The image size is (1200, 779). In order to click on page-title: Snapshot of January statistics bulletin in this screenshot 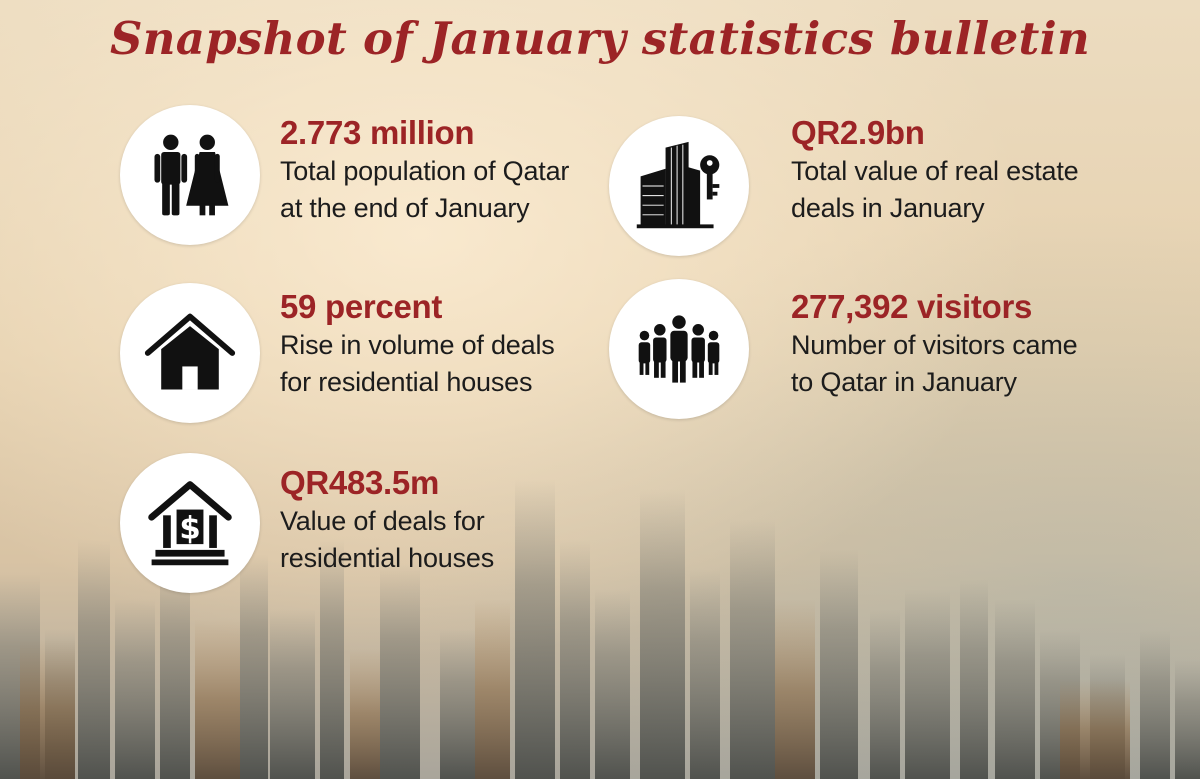, I will do `click(600, 38)`.